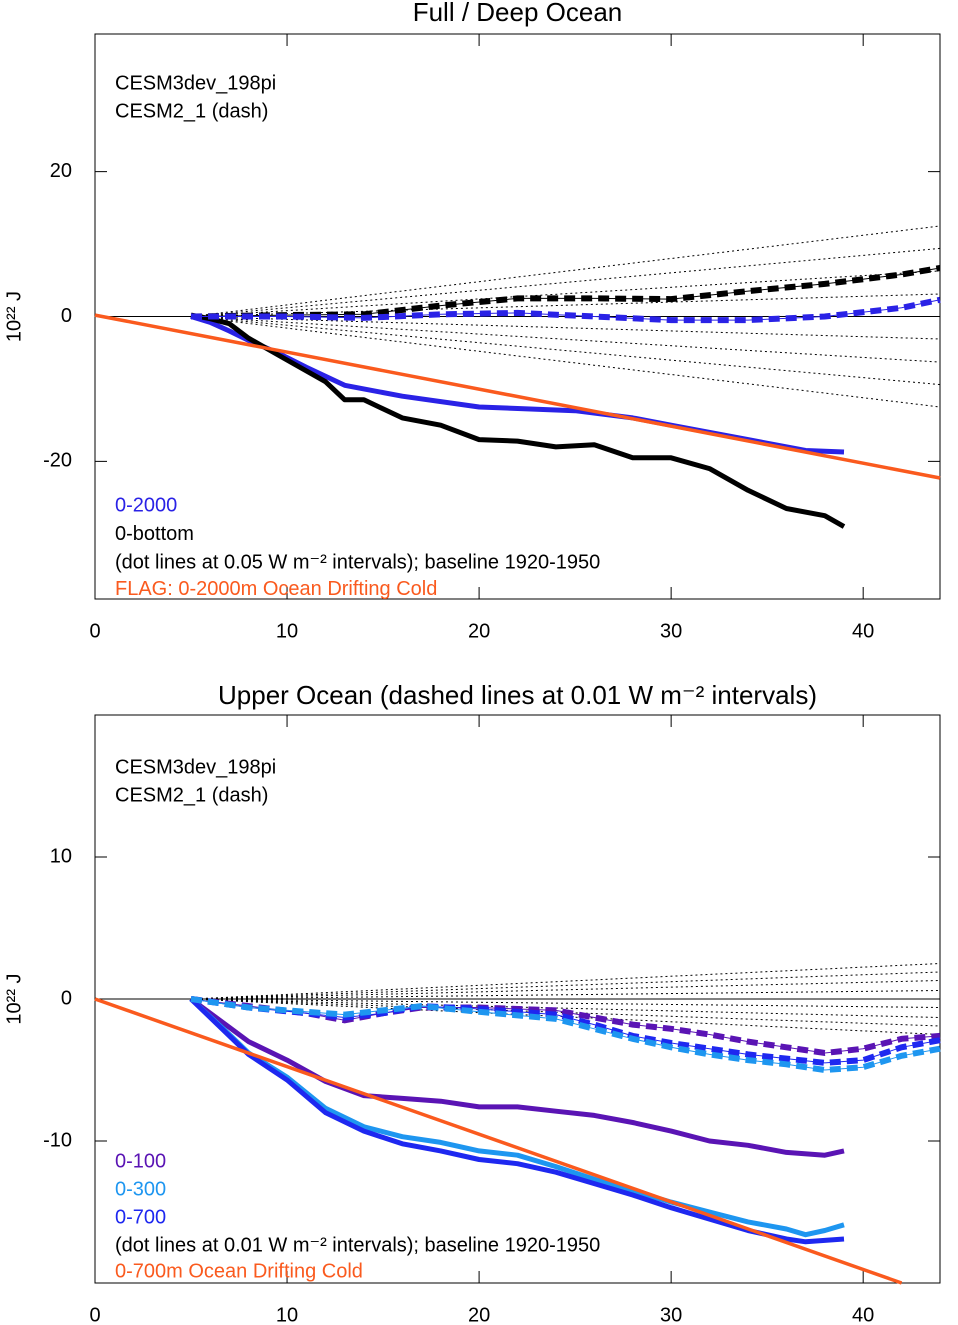  Describe the element at coordinates (146, 505) in the screenshot. I see `legend-label: 0-2000` at that location.